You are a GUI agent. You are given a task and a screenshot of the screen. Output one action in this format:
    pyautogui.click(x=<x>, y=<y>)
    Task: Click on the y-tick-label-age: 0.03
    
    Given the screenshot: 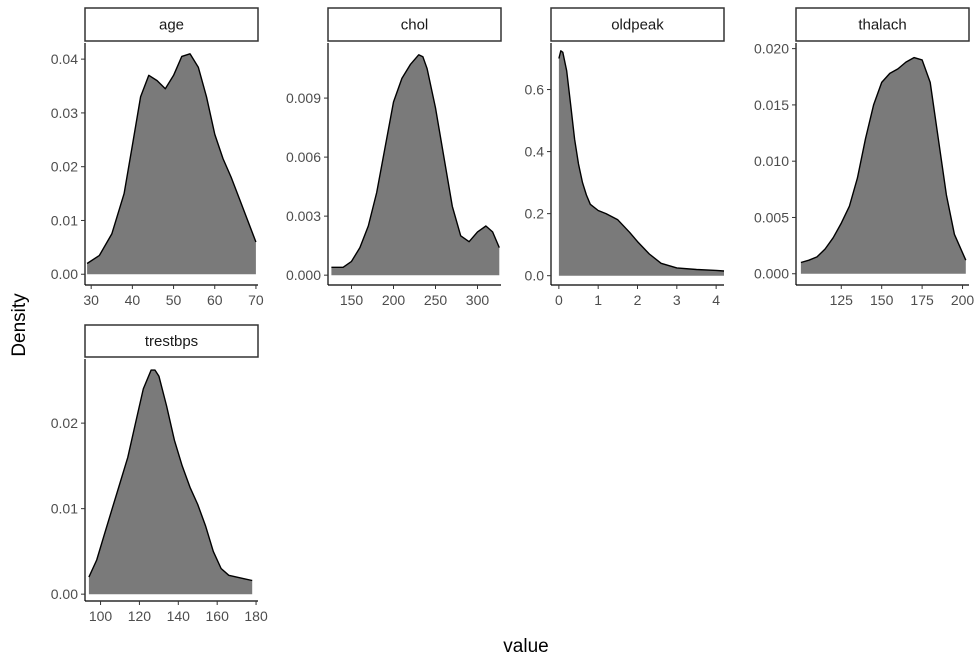 What is the action you would take?
    pyautogui.click(x=64, y=113)
    